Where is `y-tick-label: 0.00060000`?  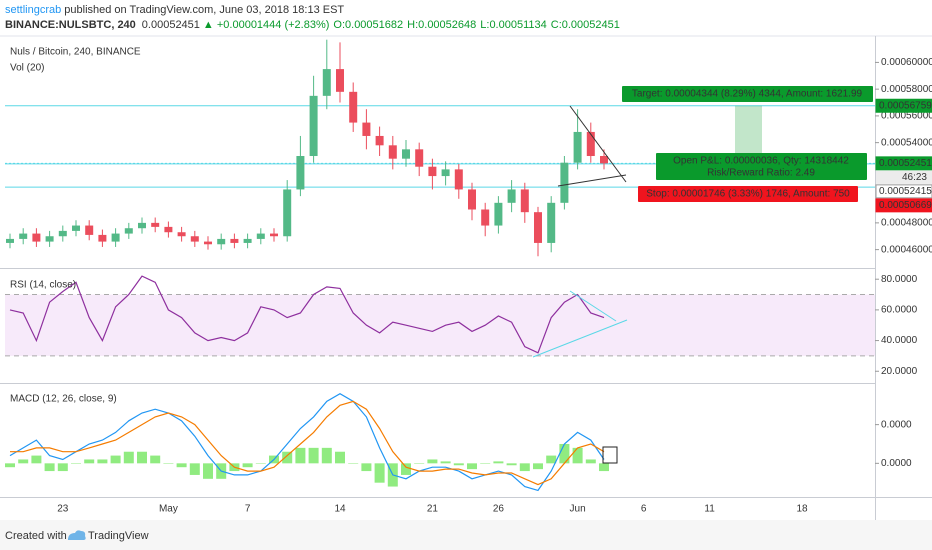
y-tick-label: 0.00060000 is located at coordinates (906, 62).